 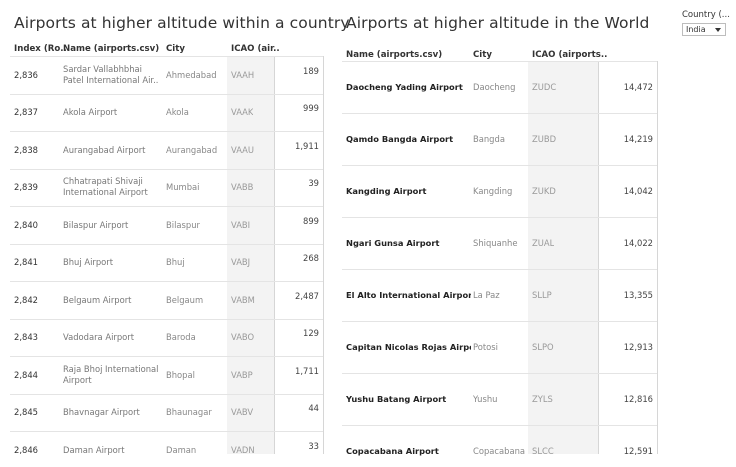 I want to click on right-row-icao: SLPO, so click(x=543, y=347).